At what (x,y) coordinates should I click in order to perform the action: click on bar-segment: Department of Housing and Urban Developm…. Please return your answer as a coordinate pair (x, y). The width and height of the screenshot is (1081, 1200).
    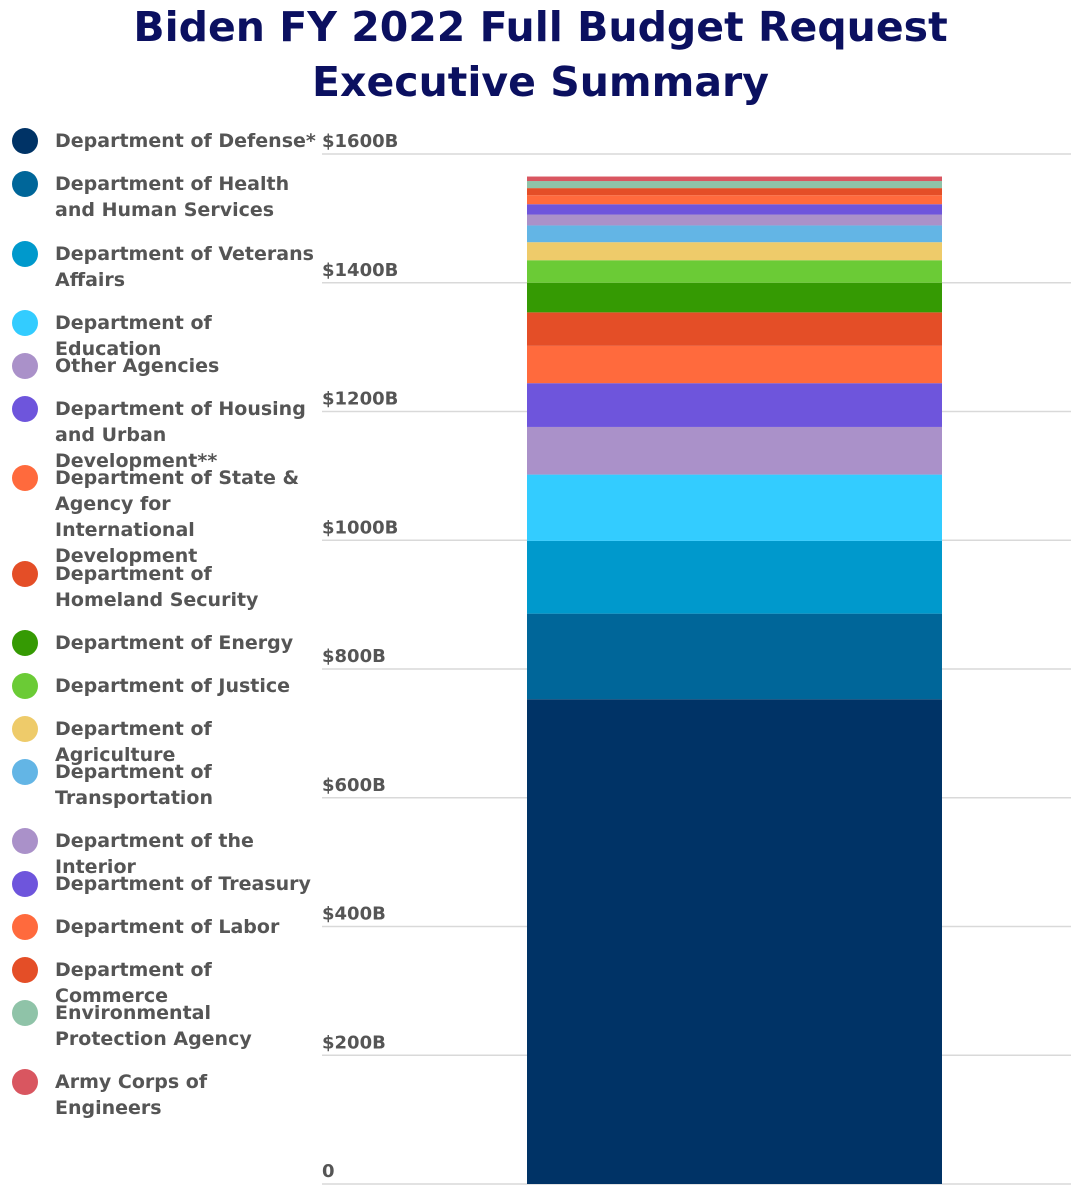
    Looking at the image, I should click on (734, 405).